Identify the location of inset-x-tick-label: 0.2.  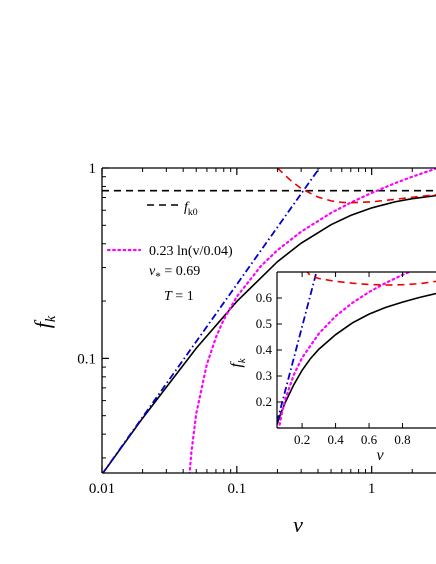
(302, 439).